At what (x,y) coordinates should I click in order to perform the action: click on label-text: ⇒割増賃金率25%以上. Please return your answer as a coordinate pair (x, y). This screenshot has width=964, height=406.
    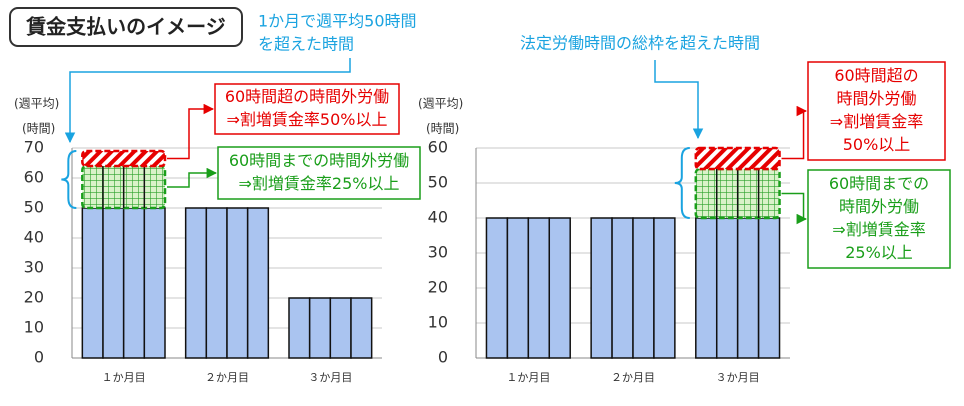
    Looking at the image, I should click on (319, 183).